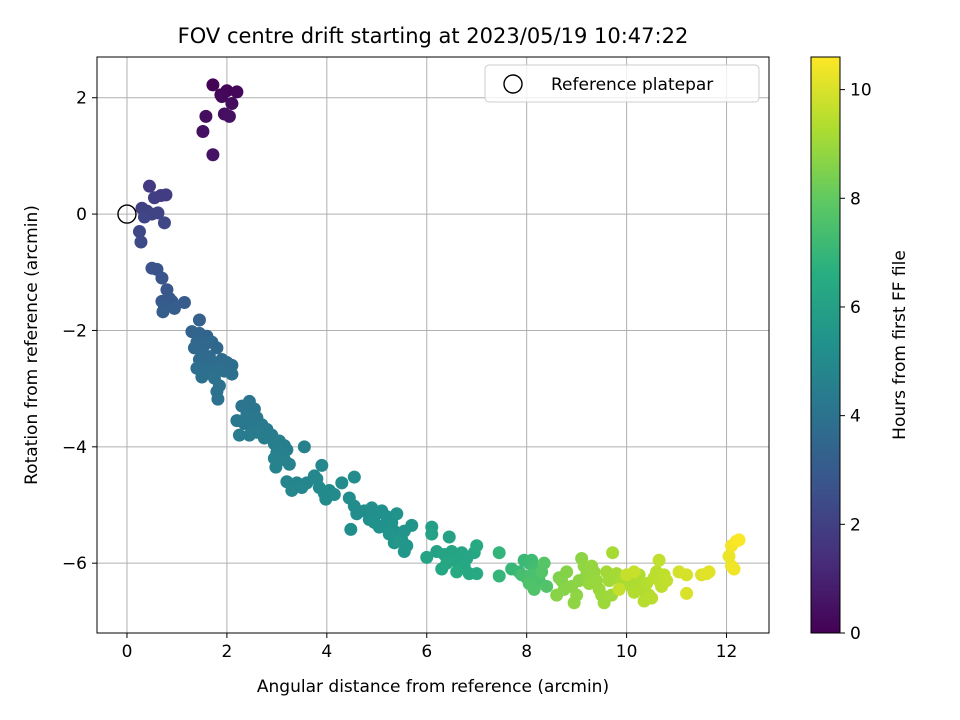 This screenshot has height=720, width=960. Describe the element at coordinates (855, 417) in the screenshot. I see `colorbar-tick-label: 4` at that location.